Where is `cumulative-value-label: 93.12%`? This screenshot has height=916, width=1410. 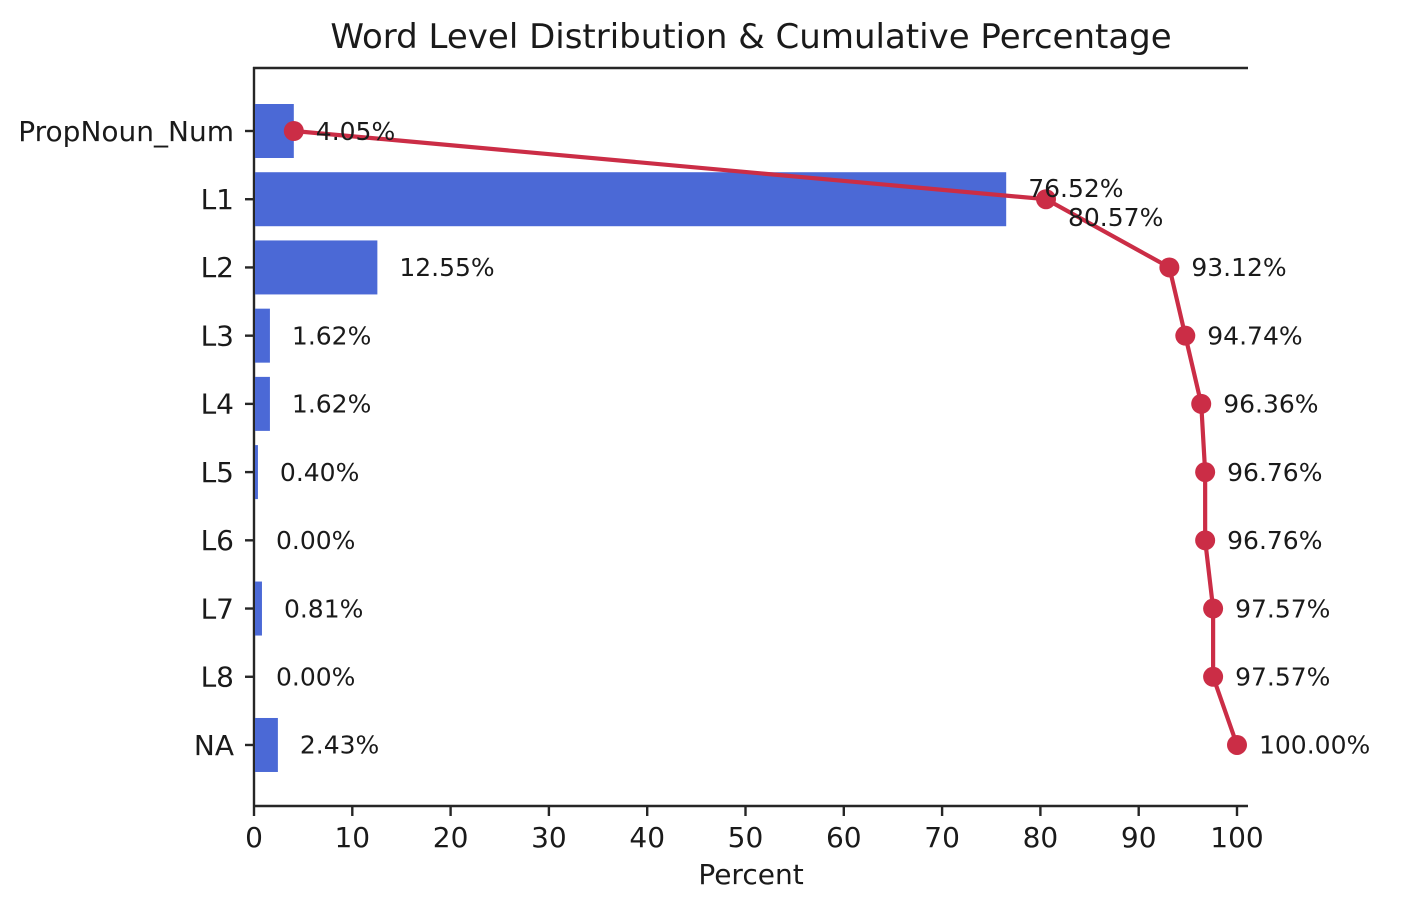
cumulative-value-label: 93.12% is located at coordinates (1238, 267).